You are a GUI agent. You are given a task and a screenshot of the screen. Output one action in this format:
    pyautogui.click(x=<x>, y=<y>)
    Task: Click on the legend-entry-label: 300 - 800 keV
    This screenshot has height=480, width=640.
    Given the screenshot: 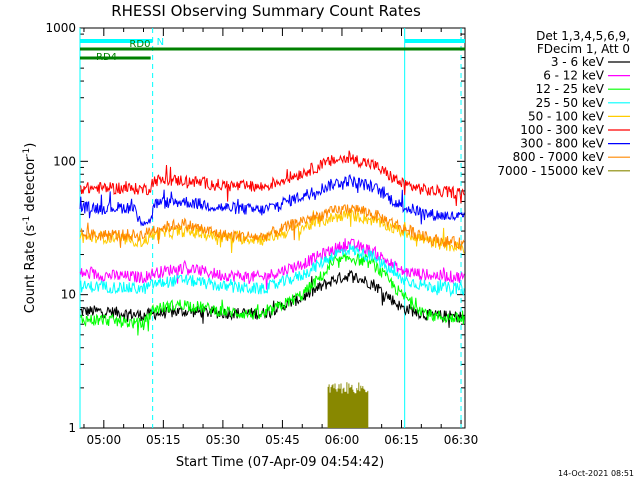 What is the action you would take?
    pyautogui.click(x=562, y=144)
    